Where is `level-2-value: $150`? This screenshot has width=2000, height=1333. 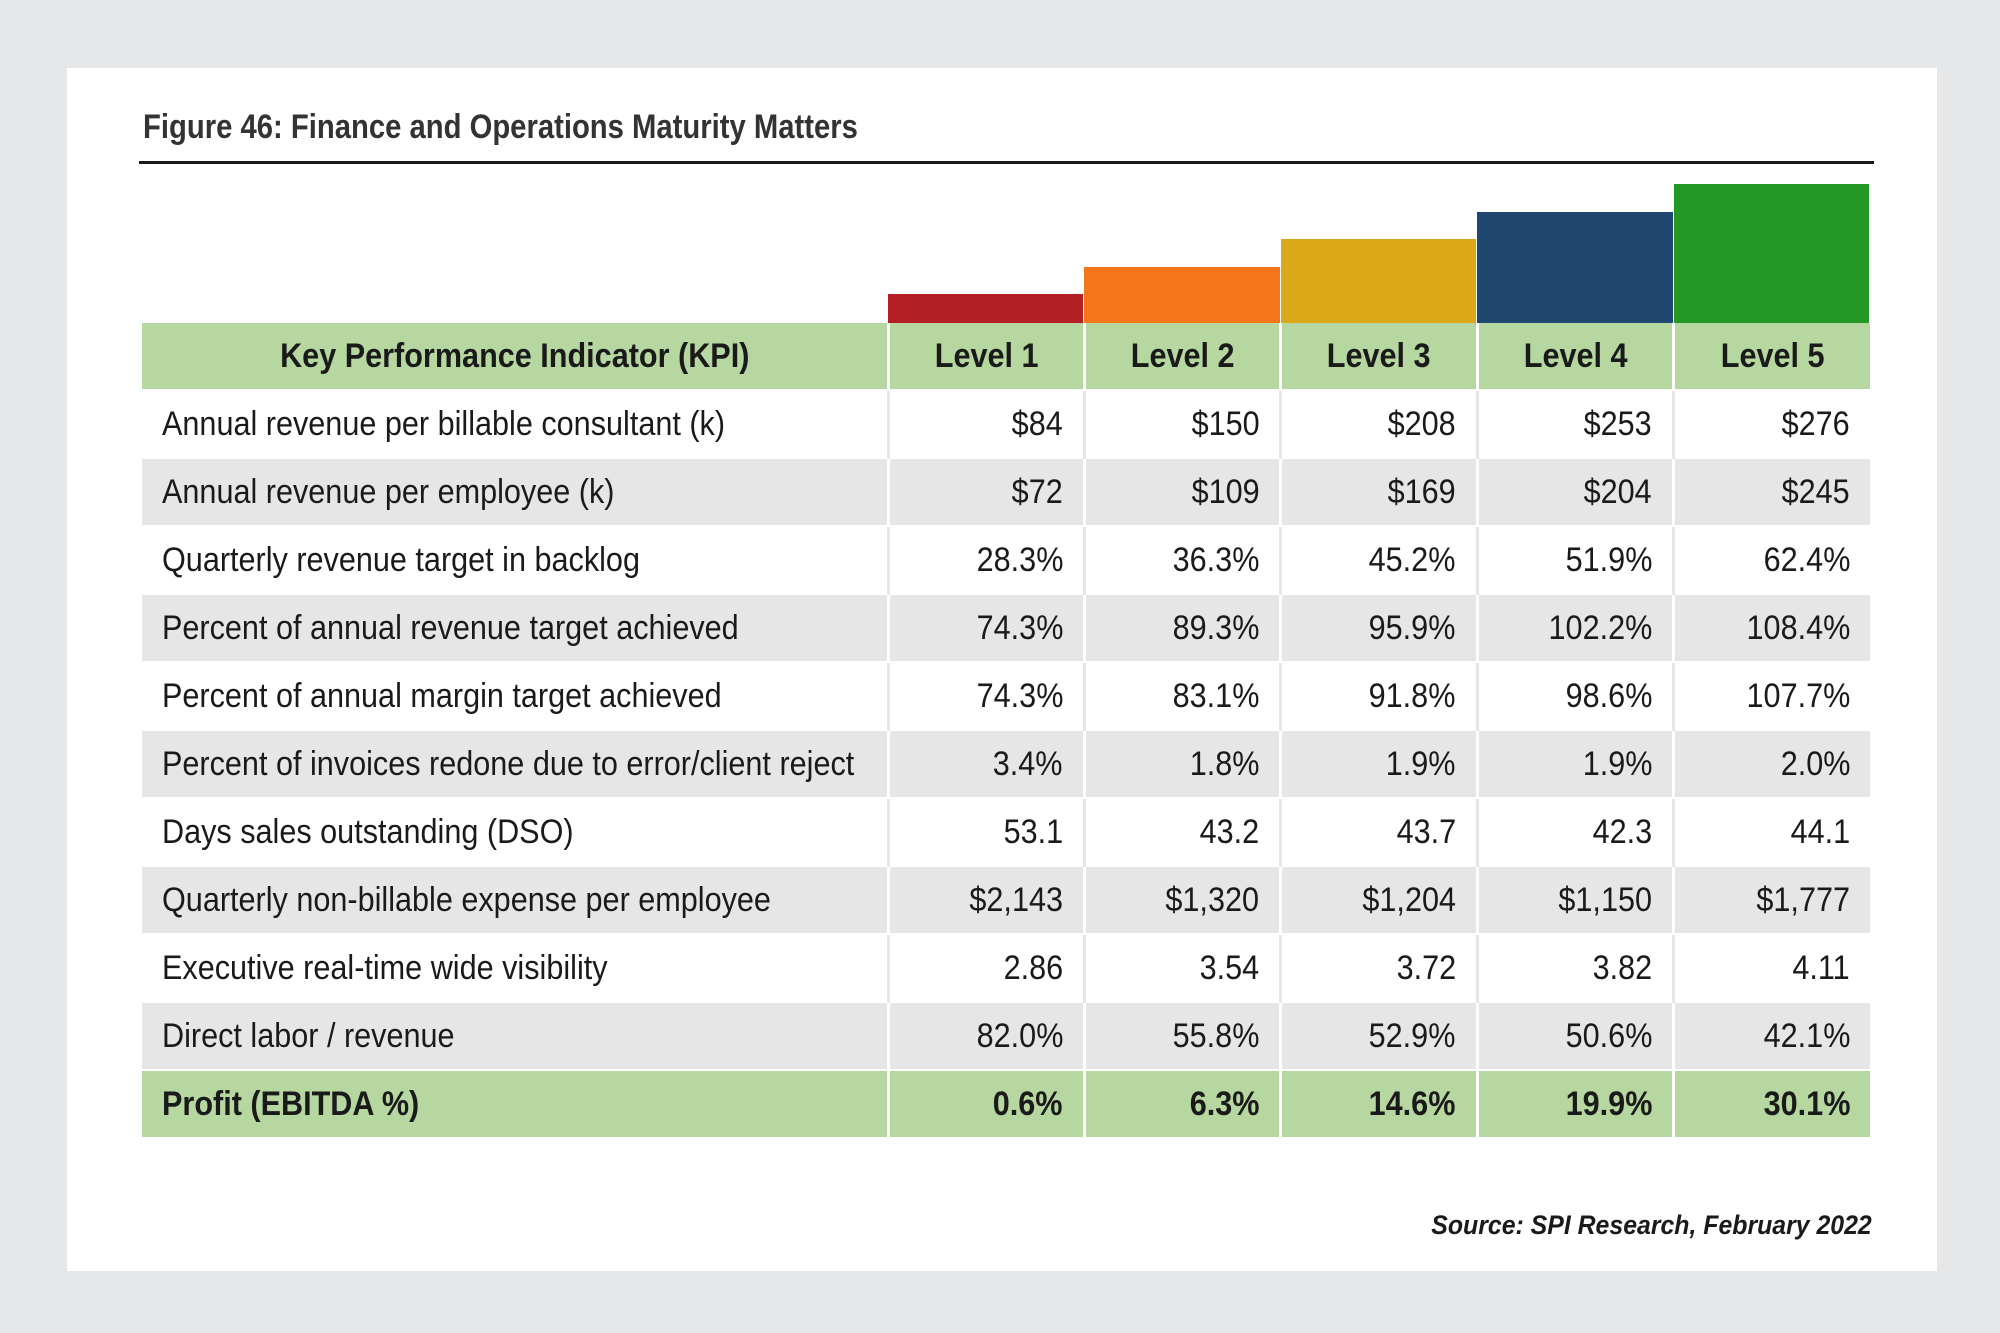 level-2-value: $150 is located at coordinates (1183, 424).